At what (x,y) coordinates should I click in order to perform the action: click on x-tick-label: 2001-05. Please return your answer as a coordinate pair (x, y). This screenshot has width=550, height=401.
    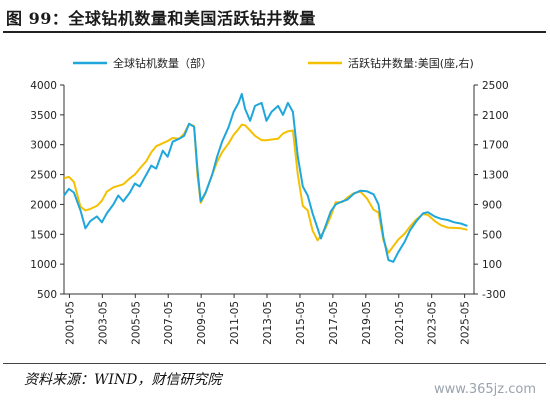
    Looking at the image, I should click on (70, 323).